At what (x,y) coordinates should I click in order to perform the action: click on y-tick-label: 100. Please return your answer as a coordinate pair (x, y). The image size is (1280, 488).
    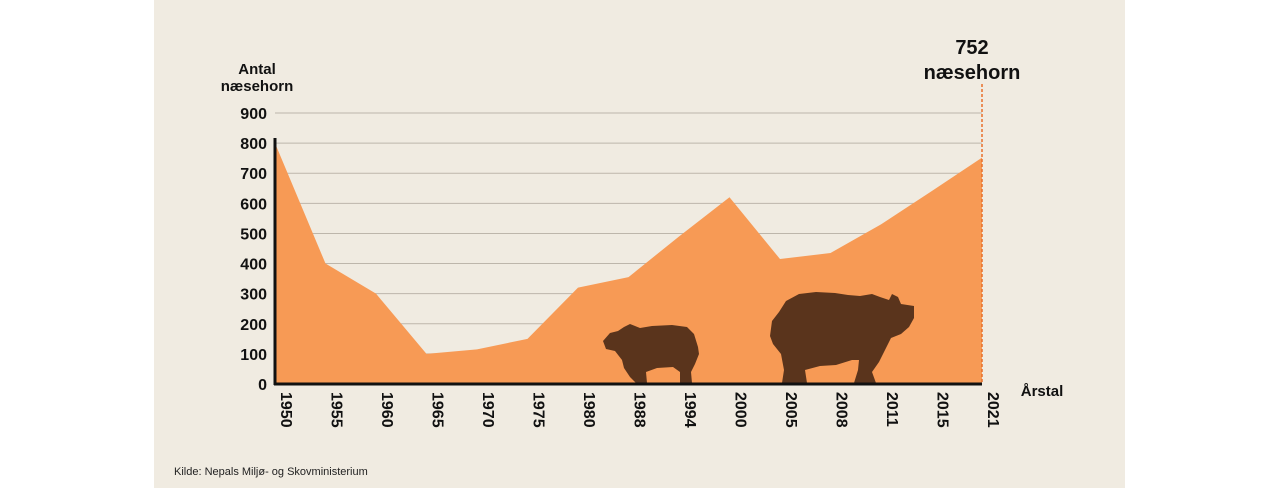
    Looking at the image, I should click on (253, 355).